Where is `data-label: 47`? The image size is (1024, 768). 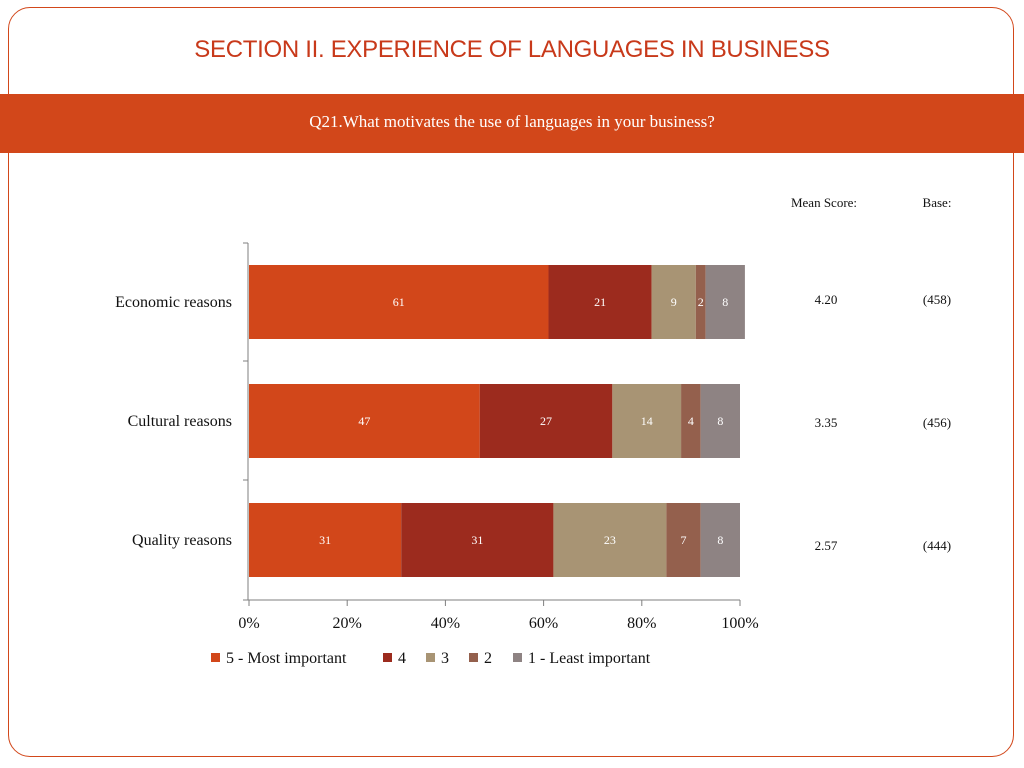
data-label: 47 is located at coordinates (364, 421).